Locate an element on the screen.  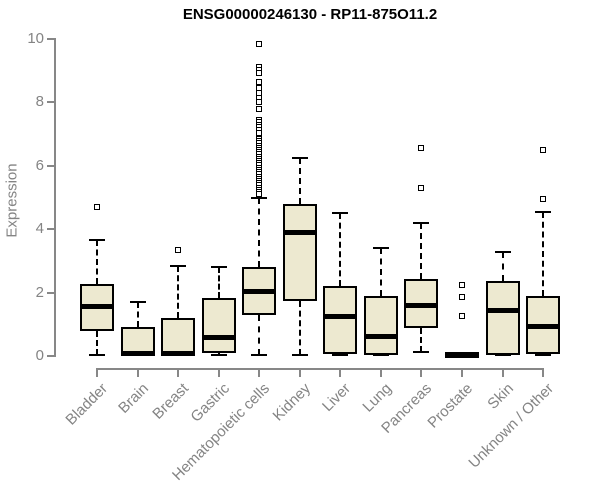
chart-title: ENSG00000246130 - RP11-875O11.2 is located at coordinates (310, 14).